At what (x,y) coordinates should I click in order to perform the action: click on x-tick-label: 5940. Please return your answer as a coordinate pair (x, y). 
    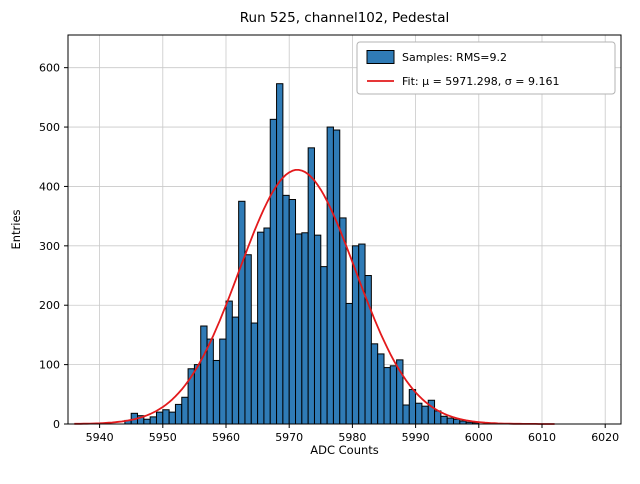
    Looking at the image, I should click on (100, 437).